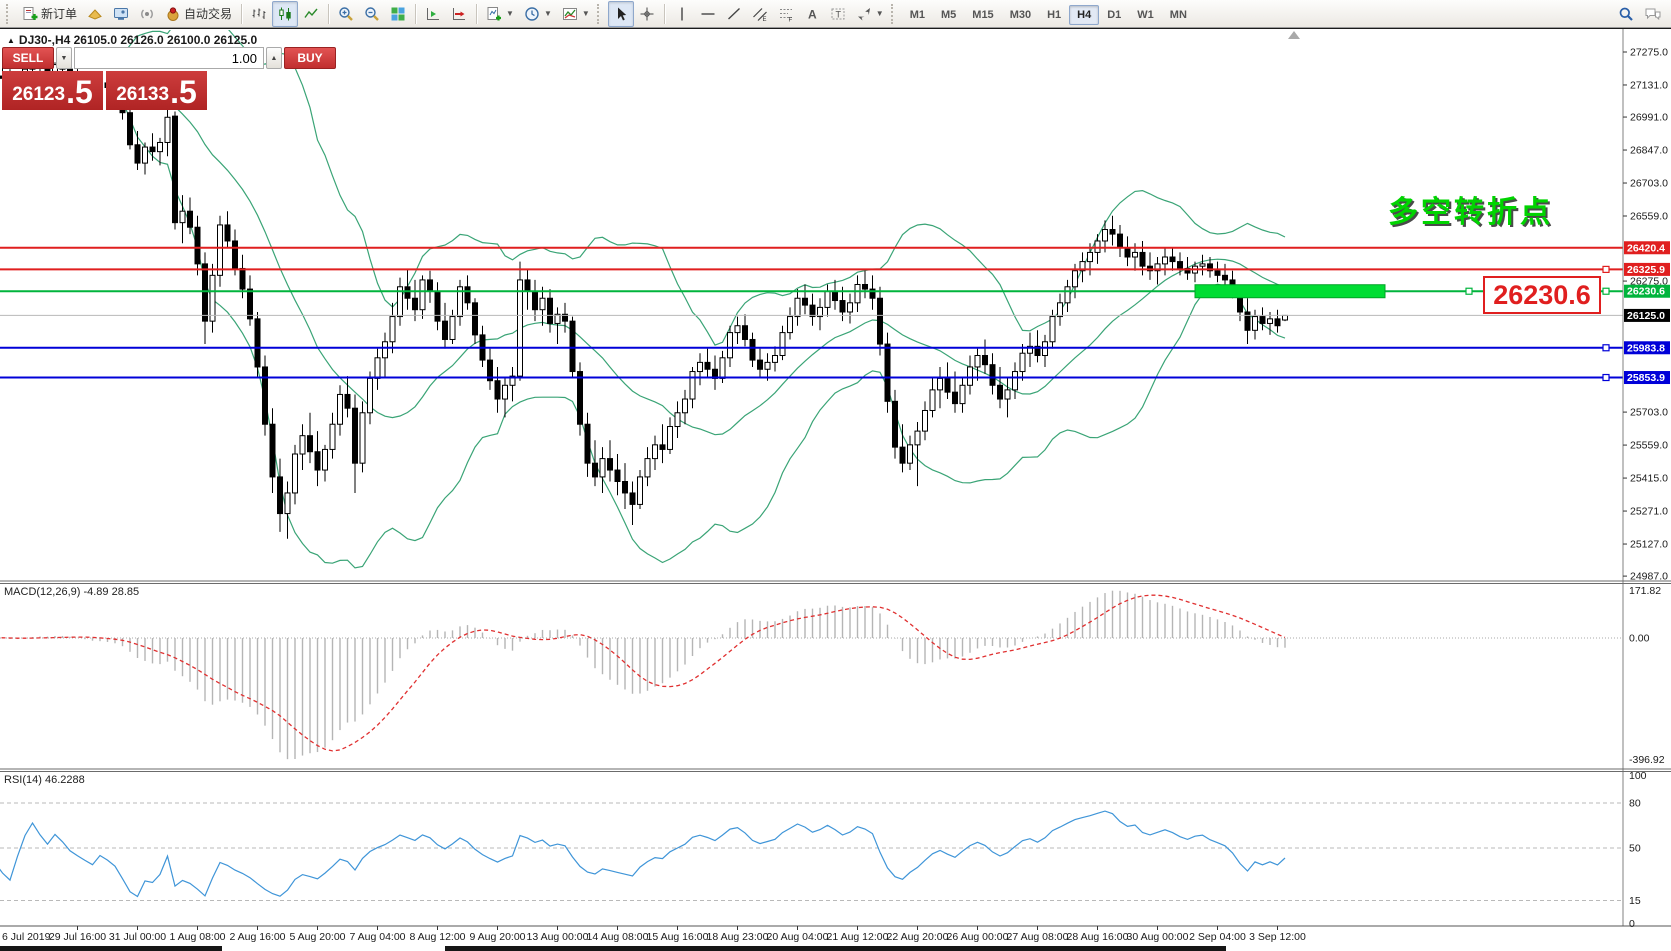 Image resolution: width=1671 pixels, height=951 pixels. I want to click on timeframe-d1: D1, so click(1114, 14).